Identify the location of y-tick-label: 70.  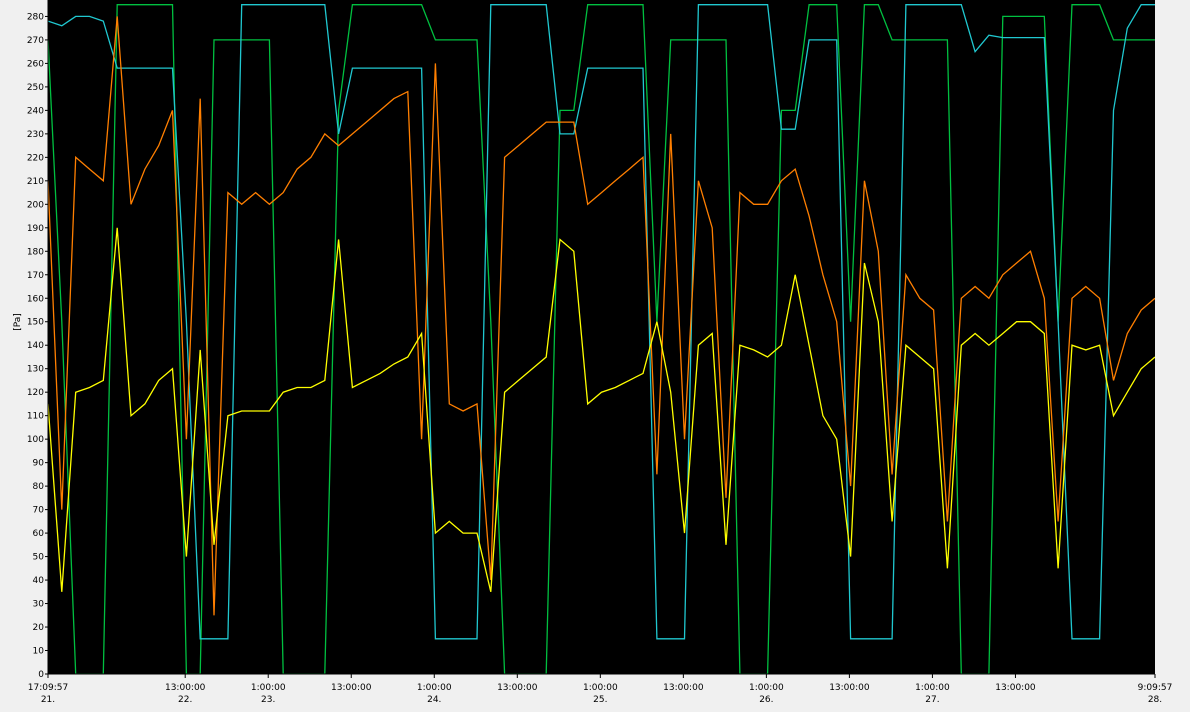
(39, 511).